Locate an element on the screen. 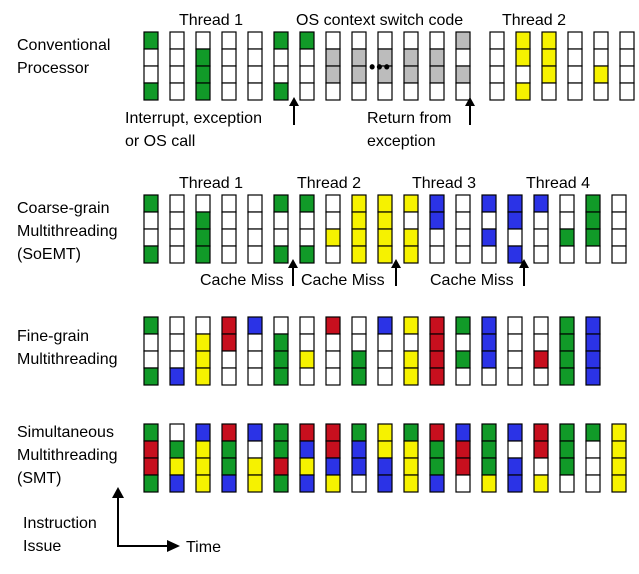  annotation-interrupt: Interrupt, exception or OS call is located at coordinates (193, 130).